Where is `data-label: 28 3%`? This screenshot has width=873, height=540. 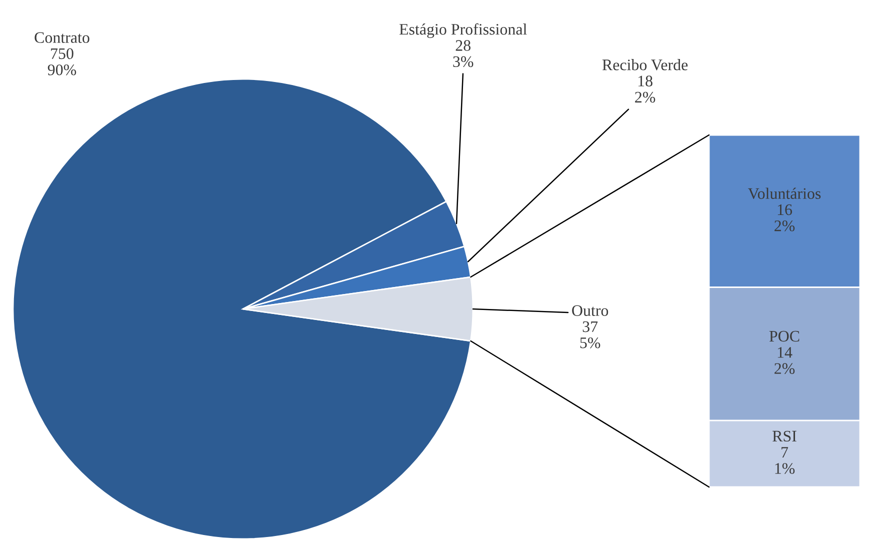 data-label: 28 3% is located at coordinates (463, 54).